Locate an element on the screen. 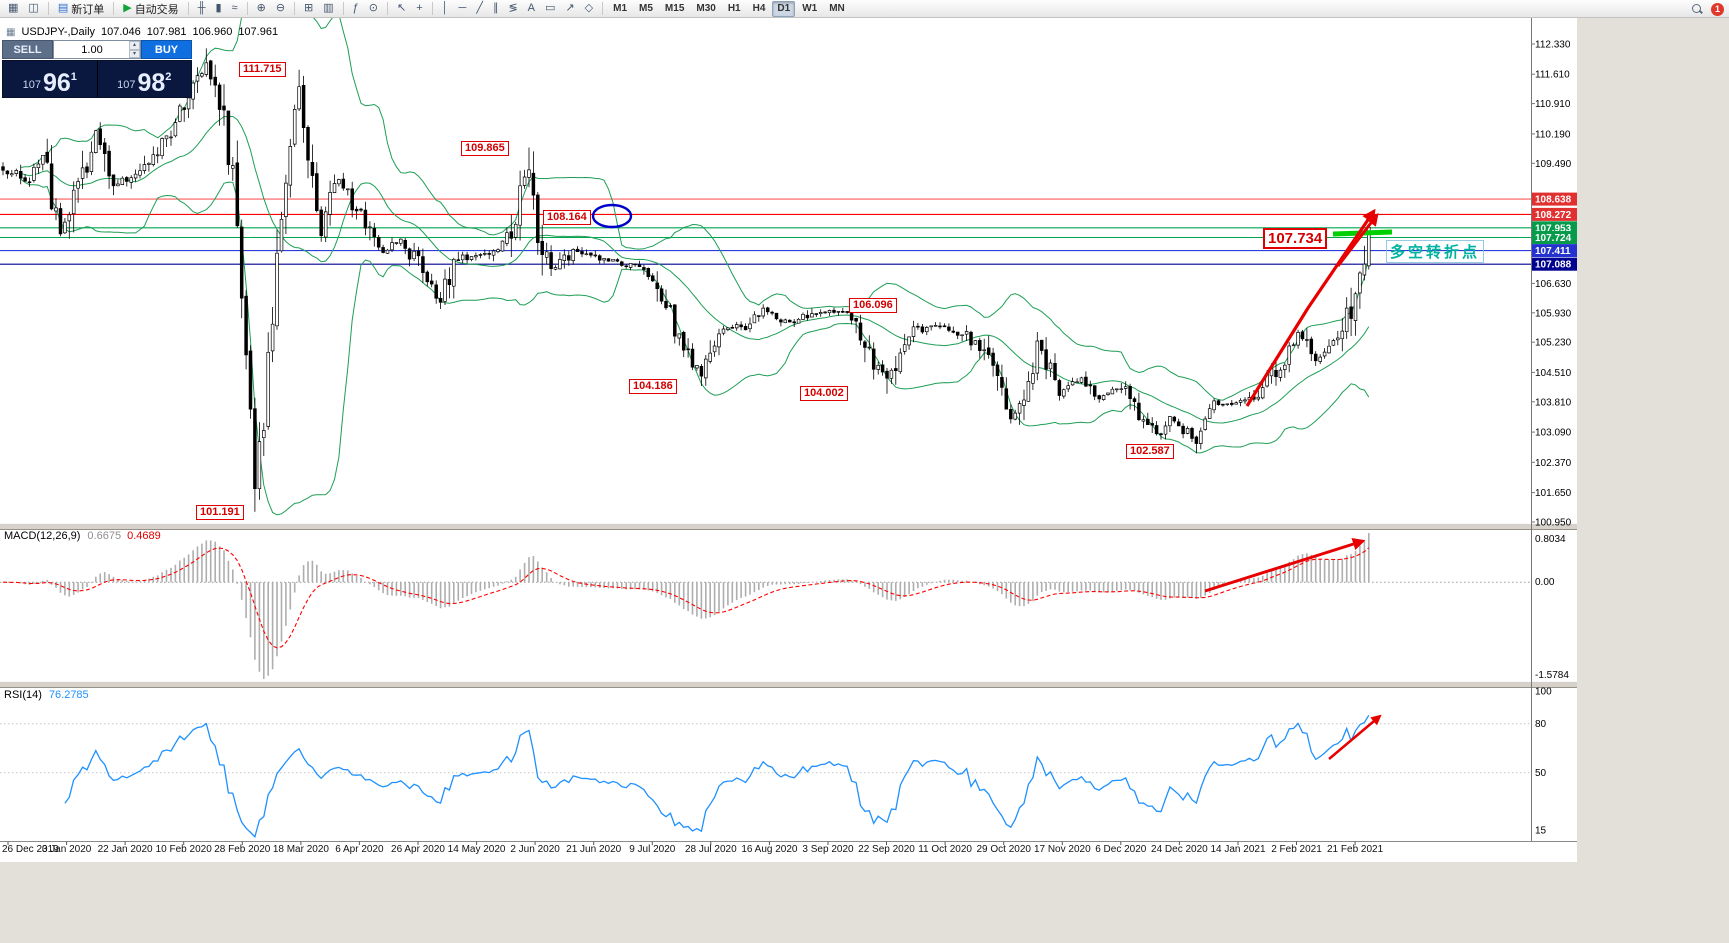 The width and height of the screenshot is (1729, 943). svg-text: 103.090 is located at coordinates (1553, 433).